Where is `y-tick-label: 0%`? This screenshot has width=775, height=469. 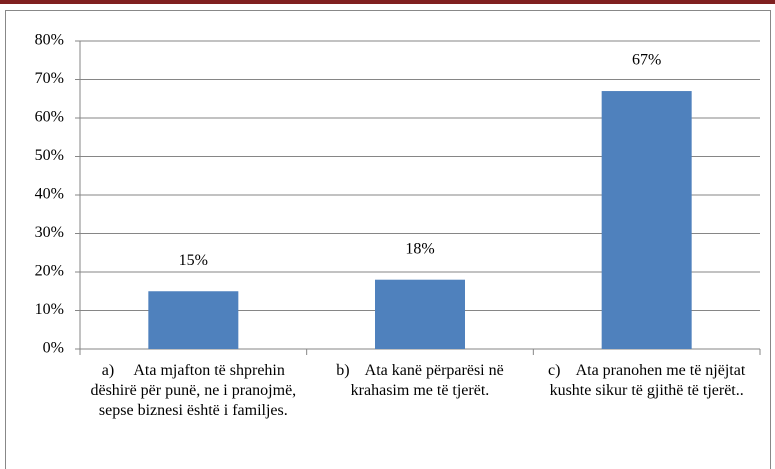
y-tick-label: 0% is located at coordinates (53, 348).